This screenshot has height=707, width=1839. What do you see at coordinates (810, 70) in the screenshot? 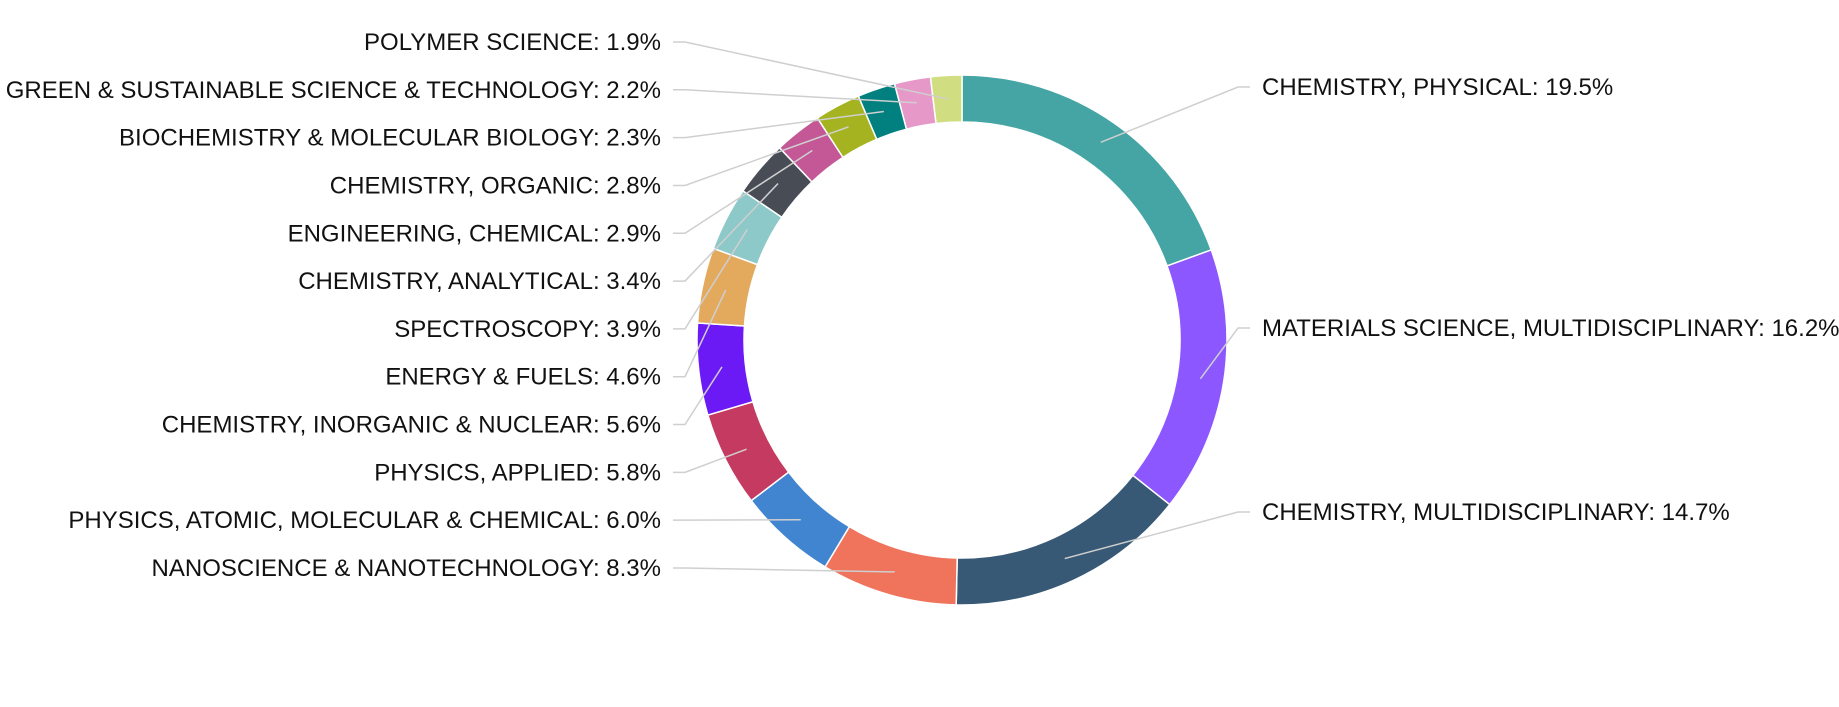
I see `leader-line-polymer-science` at bounding box center [810, 70].